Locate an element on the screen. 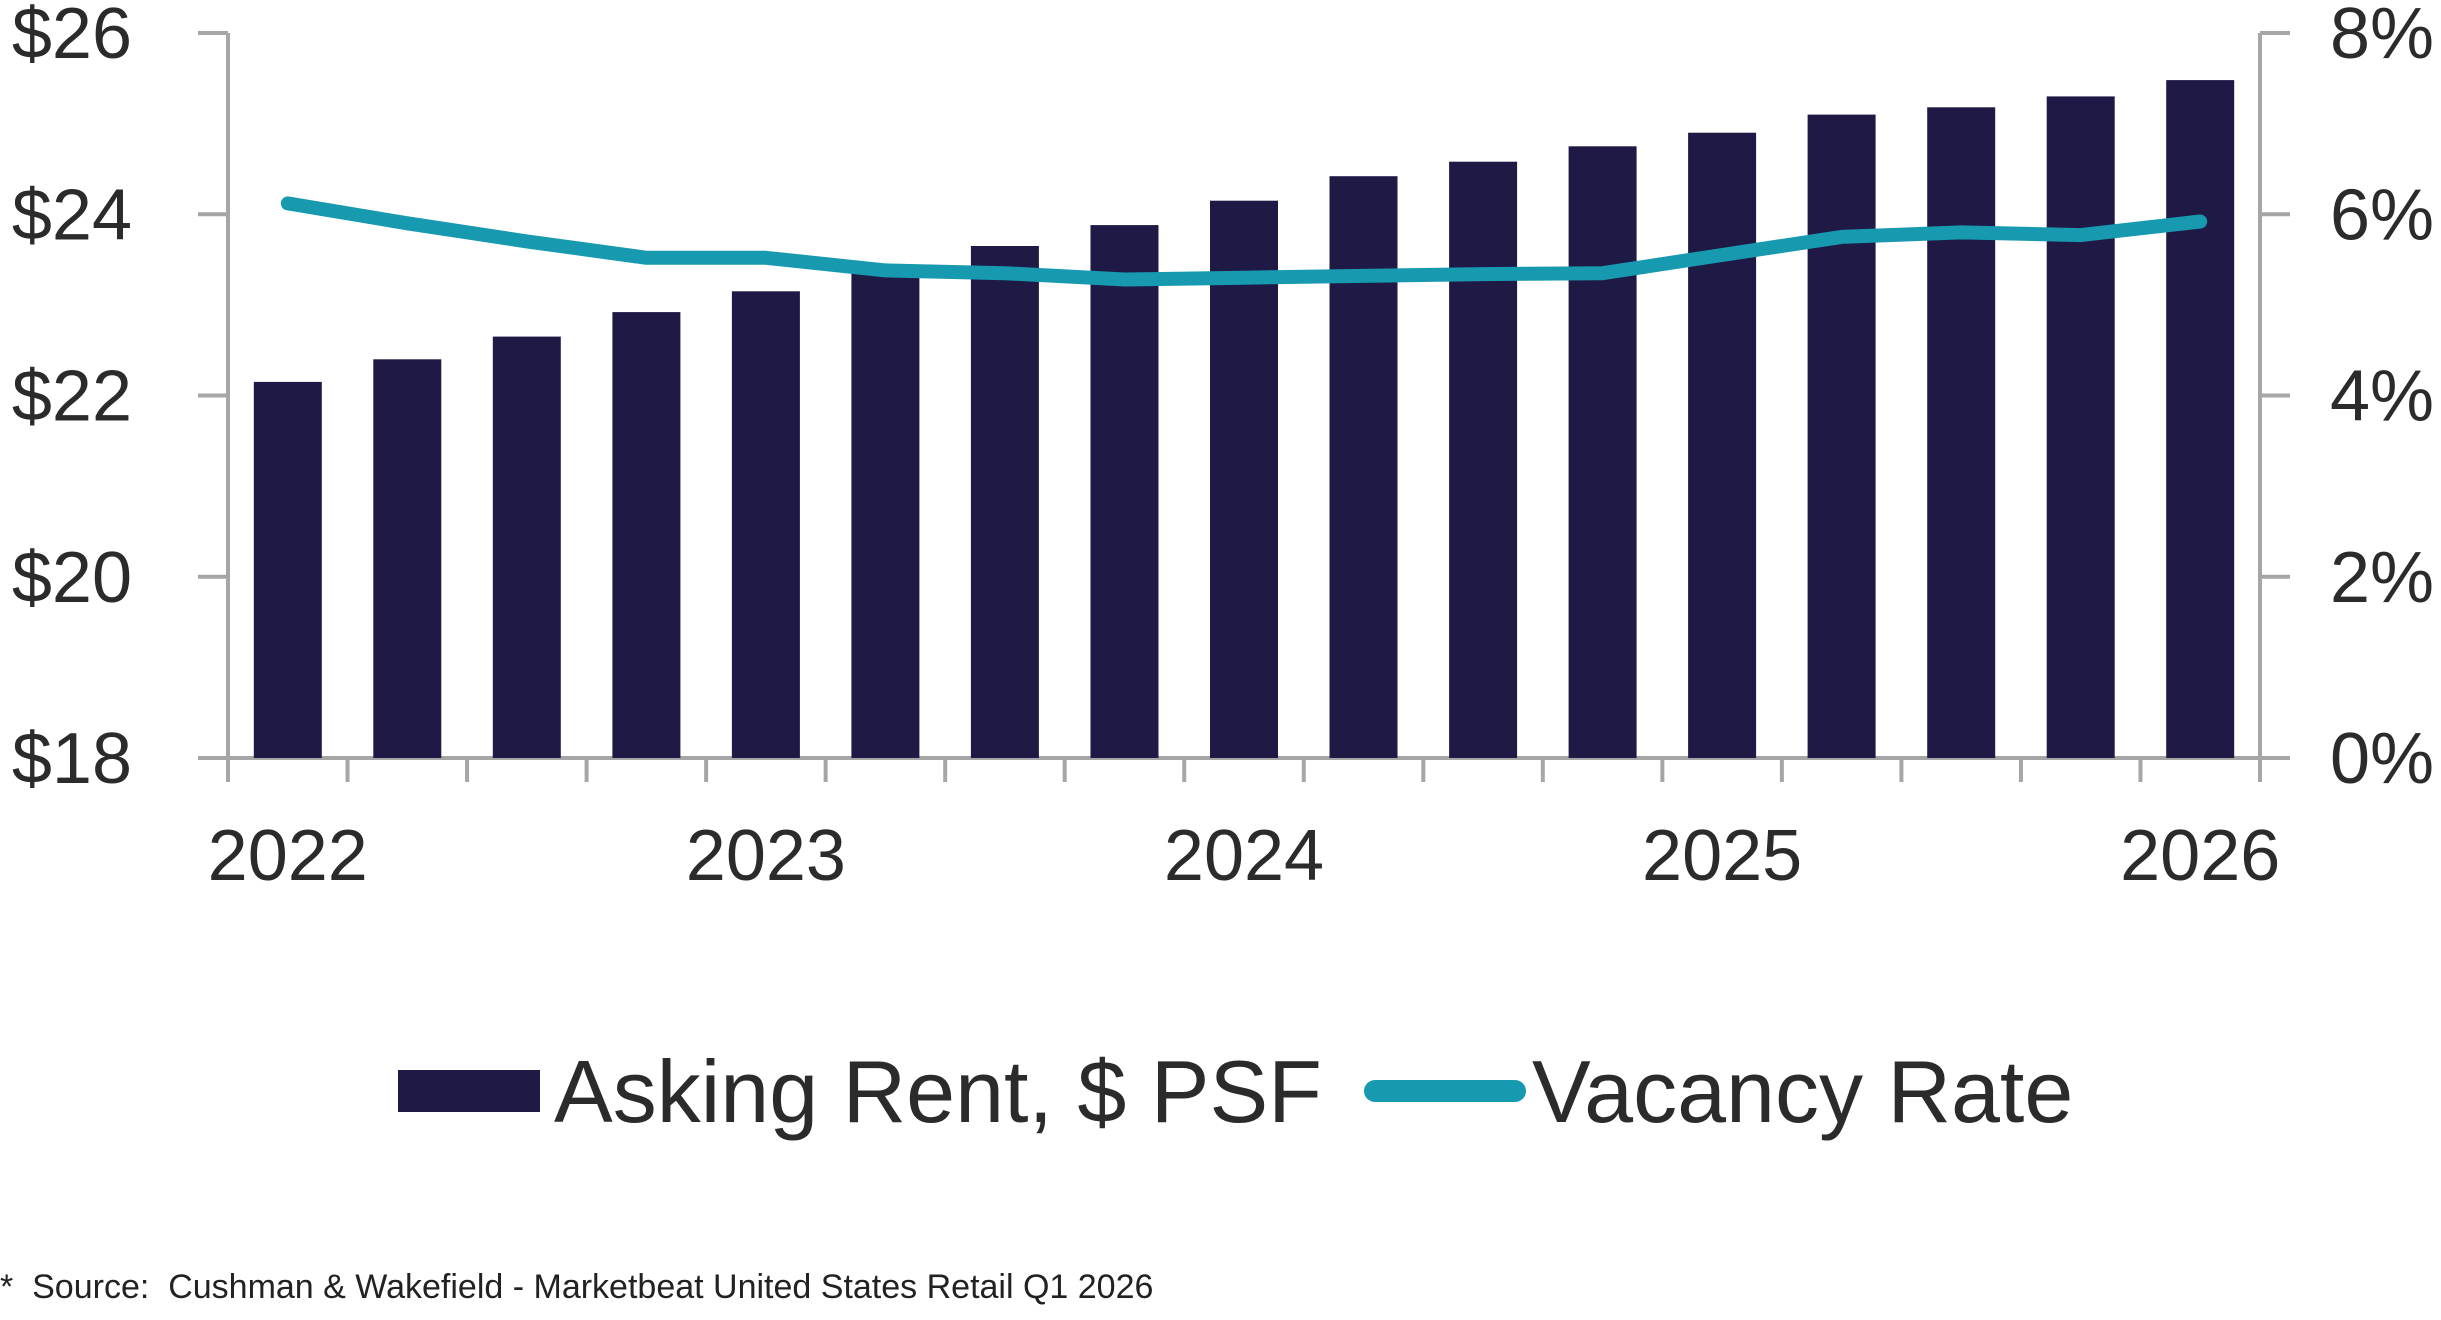 Image resolution: width=2441 pixels, height=1320 pixels. legend: Asking Rent, $ PSF Vacancy Rate is located at coordinates (1235, 1091).